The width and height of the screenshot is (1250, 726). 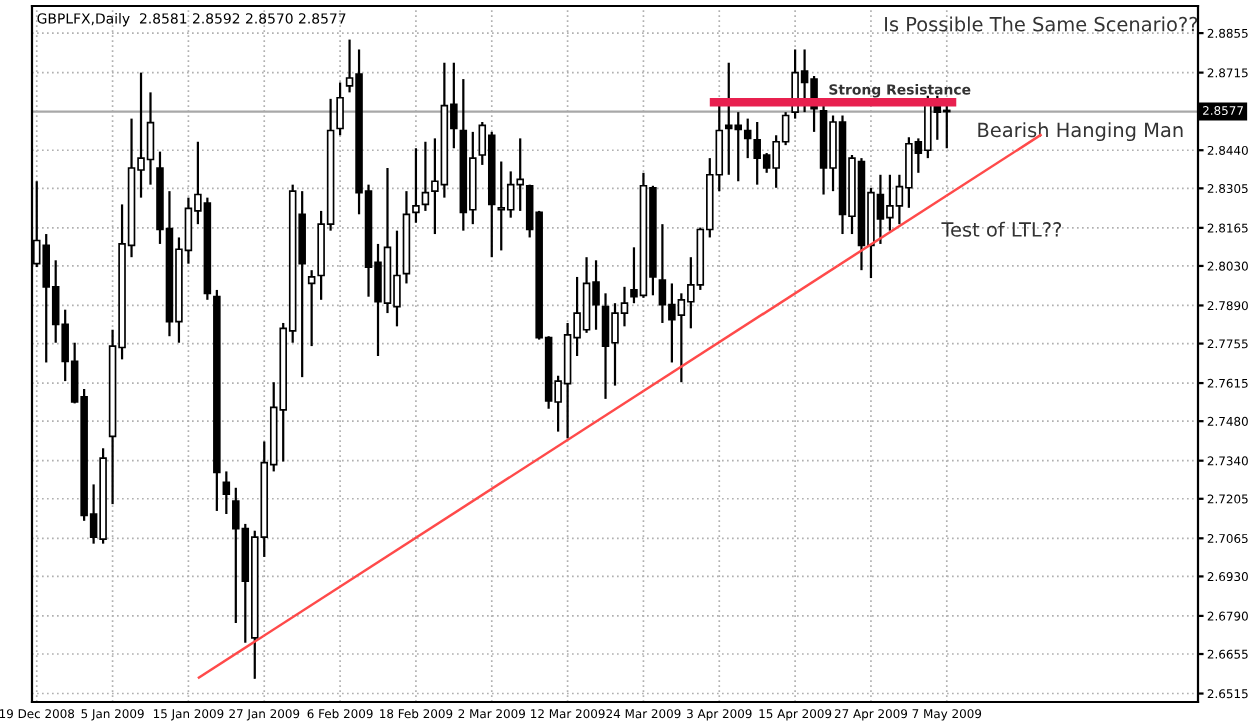 What do you see at coordinates (1041, 24) in the screenshot?
I see `annotation: Is Possible The Same Scenario??` at bounding box center [1041, 24].